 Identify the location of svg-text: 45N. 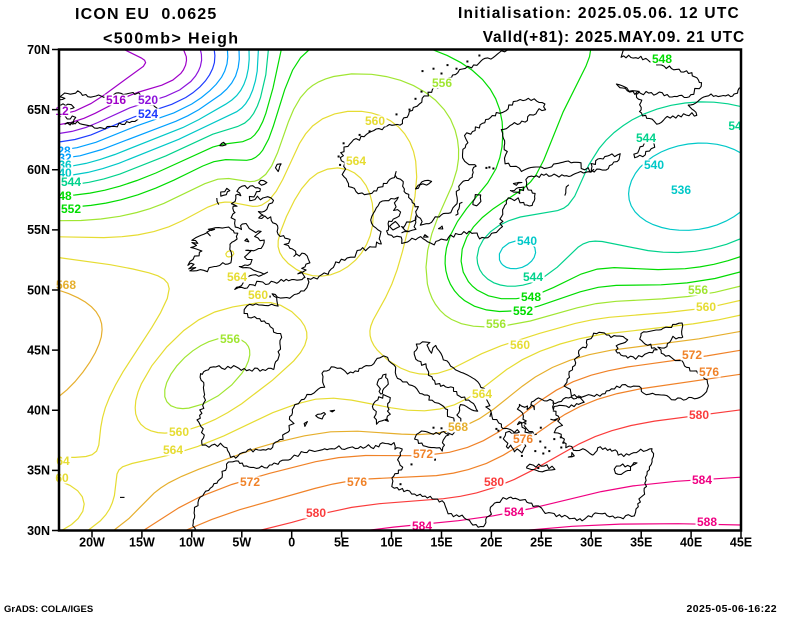
(38, 350).